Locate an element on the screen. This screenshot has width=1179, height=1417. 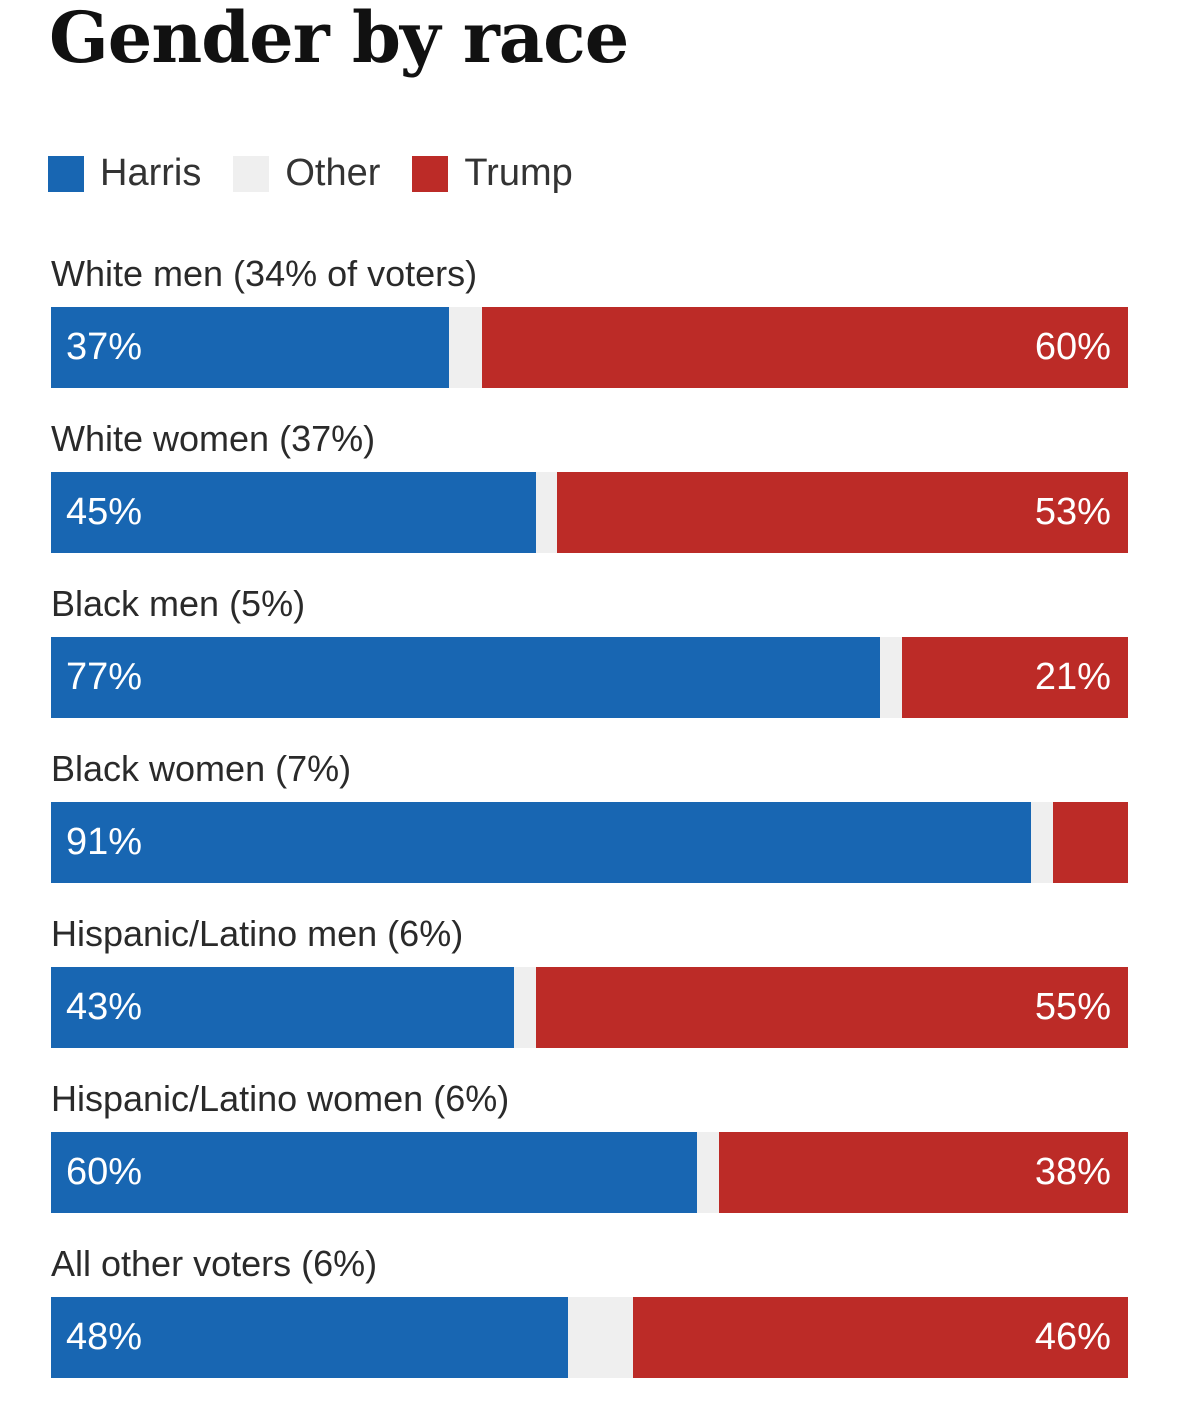
bar-segment-trump: 55% is located at coordinates (831, 1007).